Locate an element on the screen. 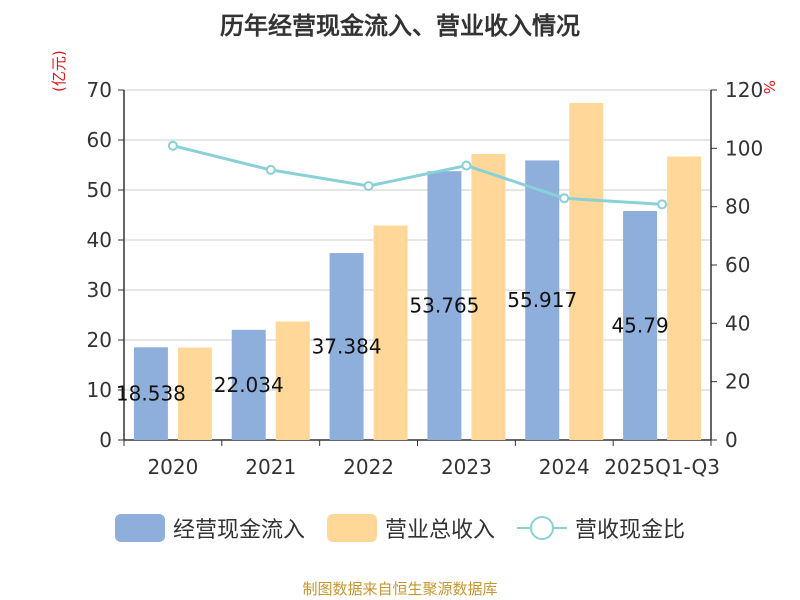 This screenshot has height=600, width=800. x-tick-label: 2022 is located at coordinates (368, 467).